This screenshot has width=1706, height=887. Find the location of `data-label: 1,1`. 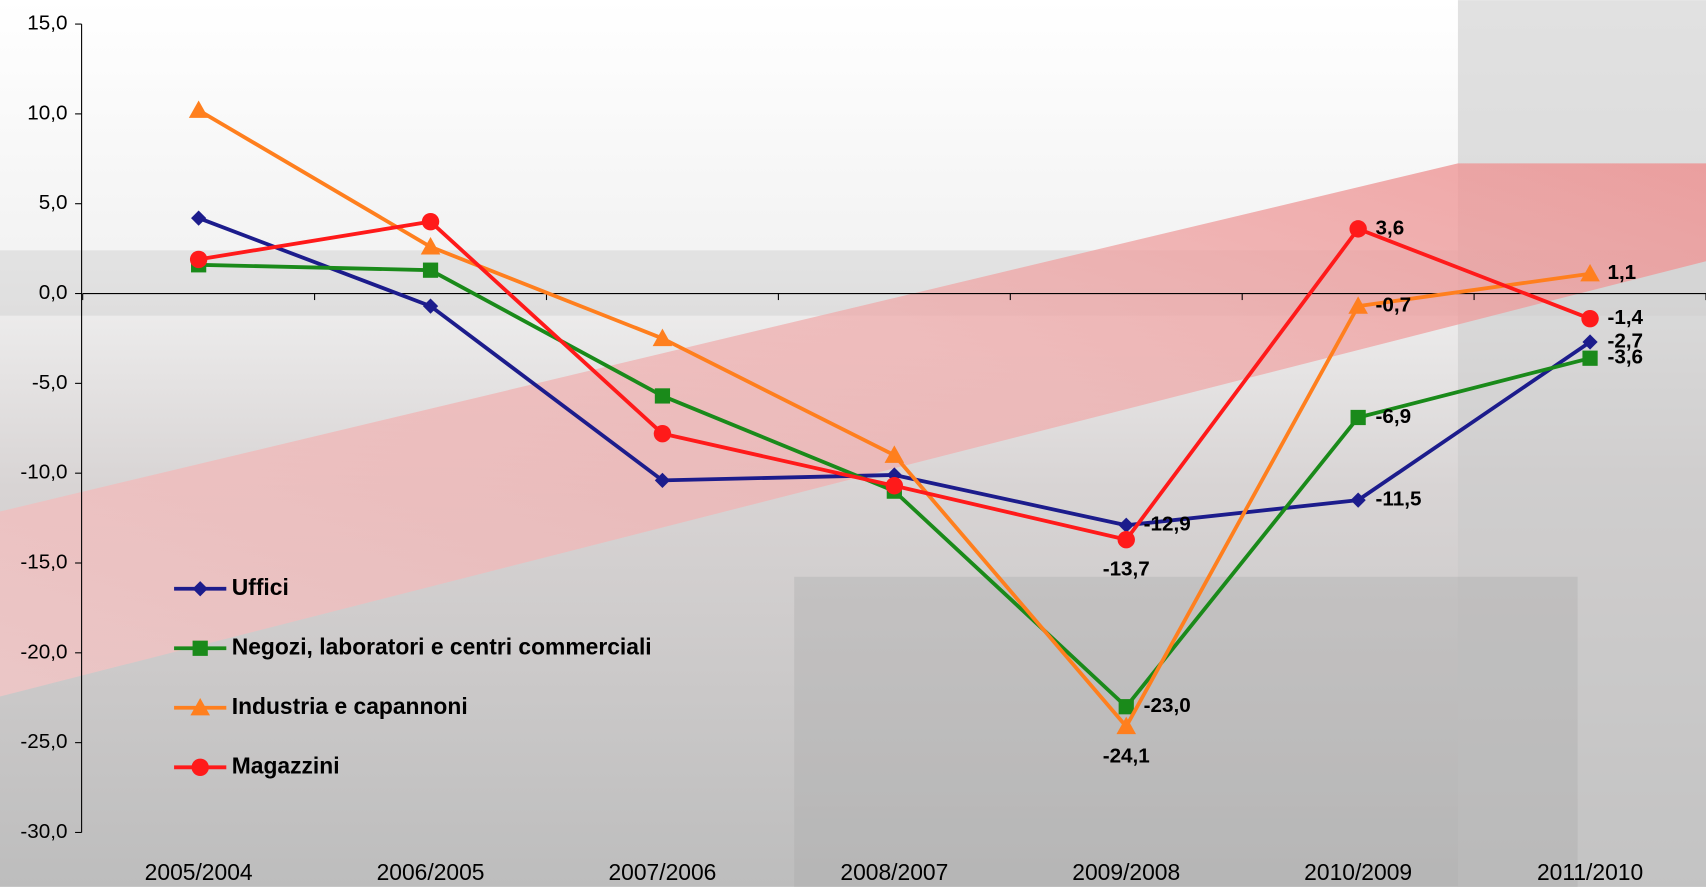

data-label: 1,1 is located at coordinates (1621, 272).